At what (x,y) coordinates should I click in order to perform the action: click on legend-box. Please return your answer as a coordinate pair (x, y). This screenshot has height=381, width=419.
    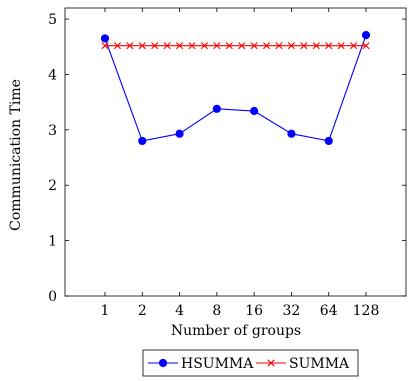
    Looking at the image, I should click on (250, 363).